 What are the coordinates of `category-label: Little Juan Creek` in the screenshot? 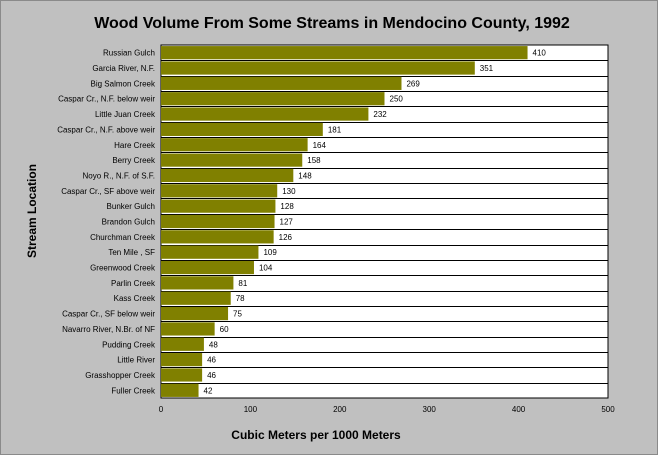 It's located at (125, 114).